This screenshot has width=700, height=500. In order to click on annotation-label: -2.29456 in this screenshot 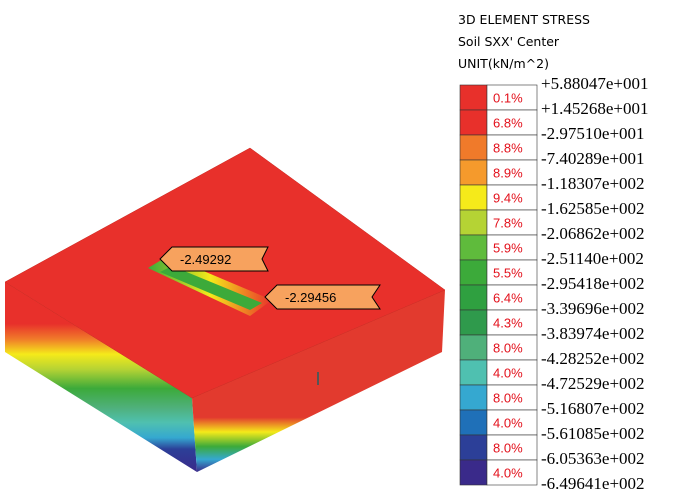, I will do `click(310, 297)`.